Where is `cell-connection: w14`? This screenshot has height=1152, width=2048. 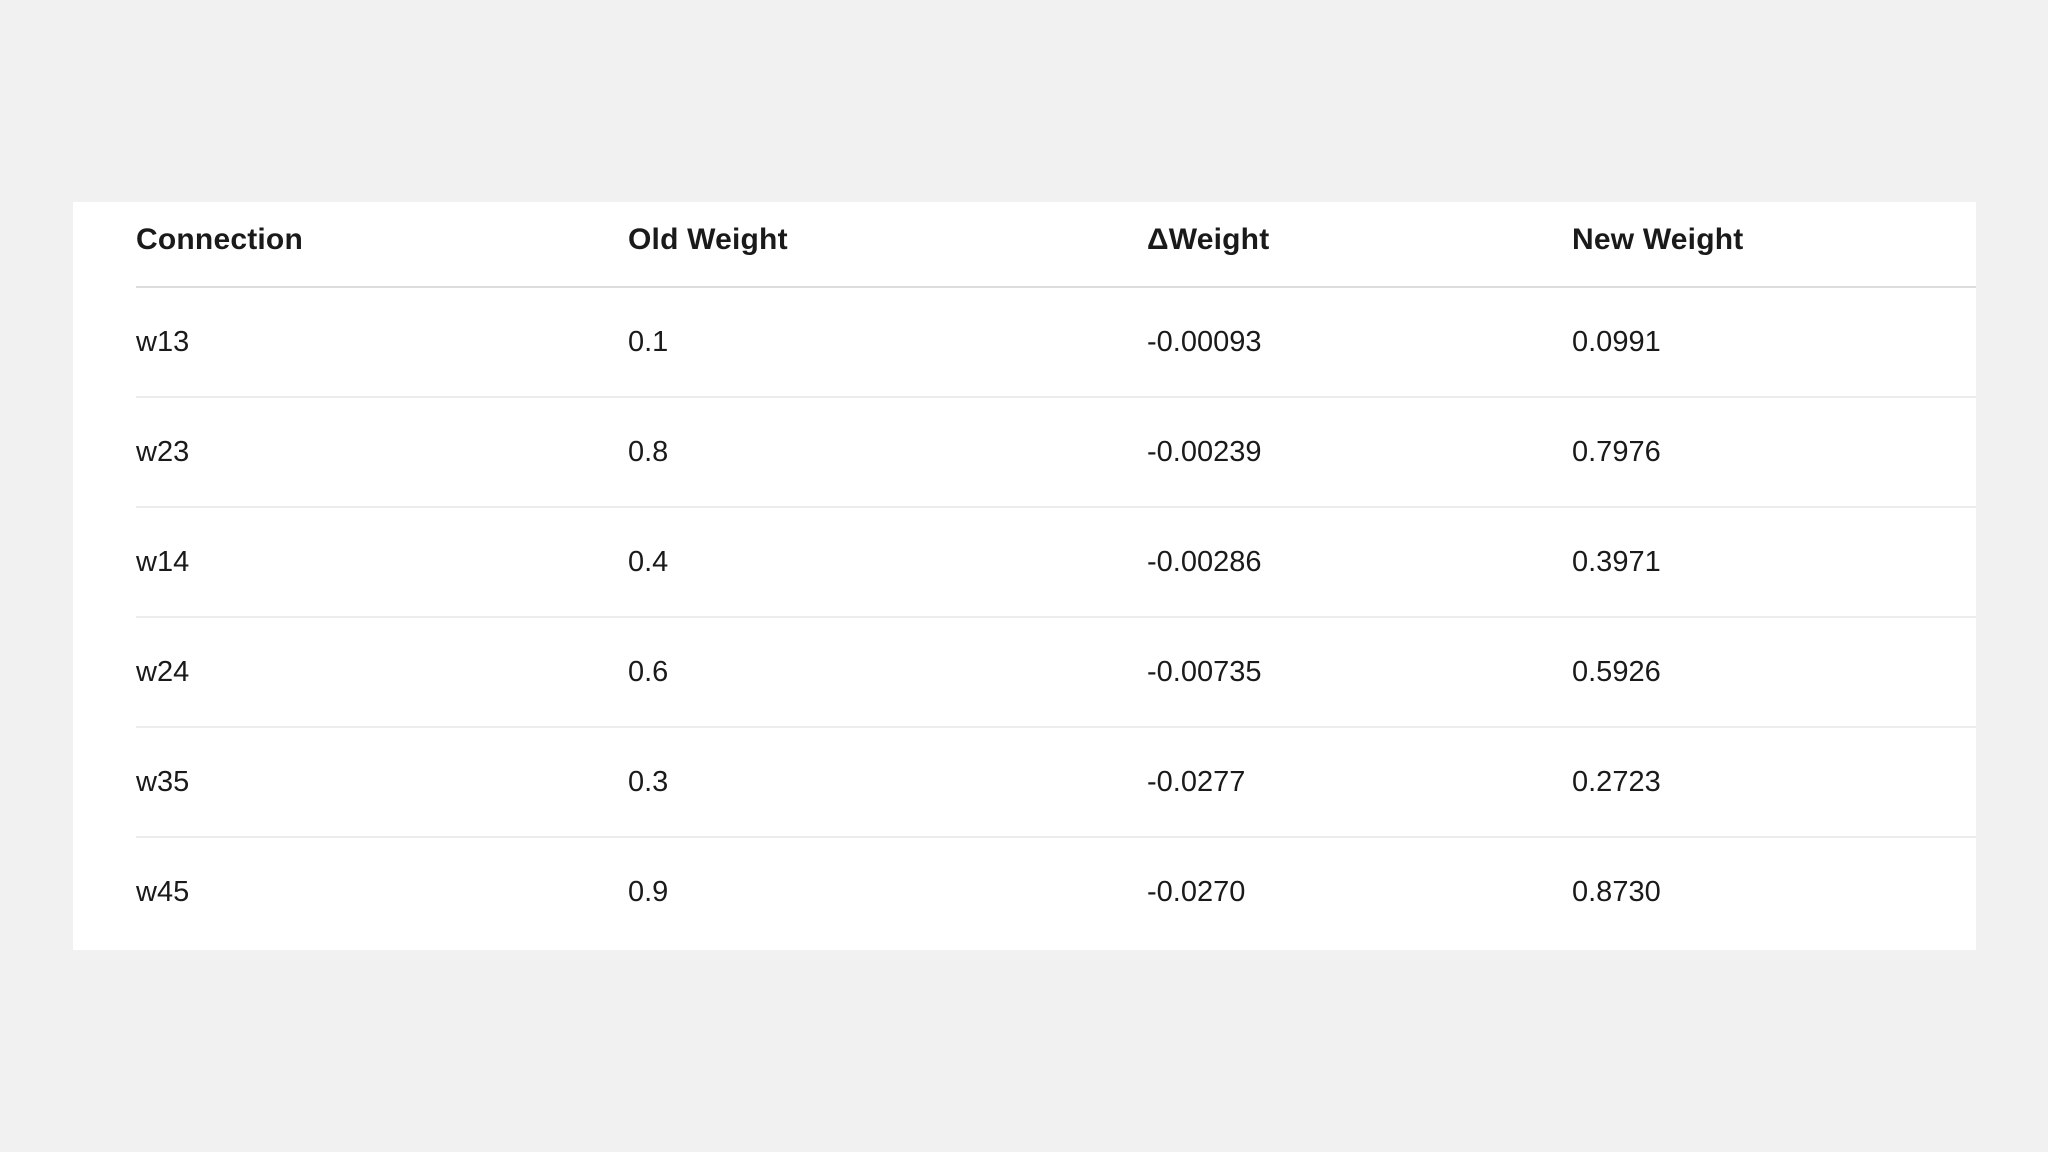 cell-connection: w14 is located at coordinates (382, 562).